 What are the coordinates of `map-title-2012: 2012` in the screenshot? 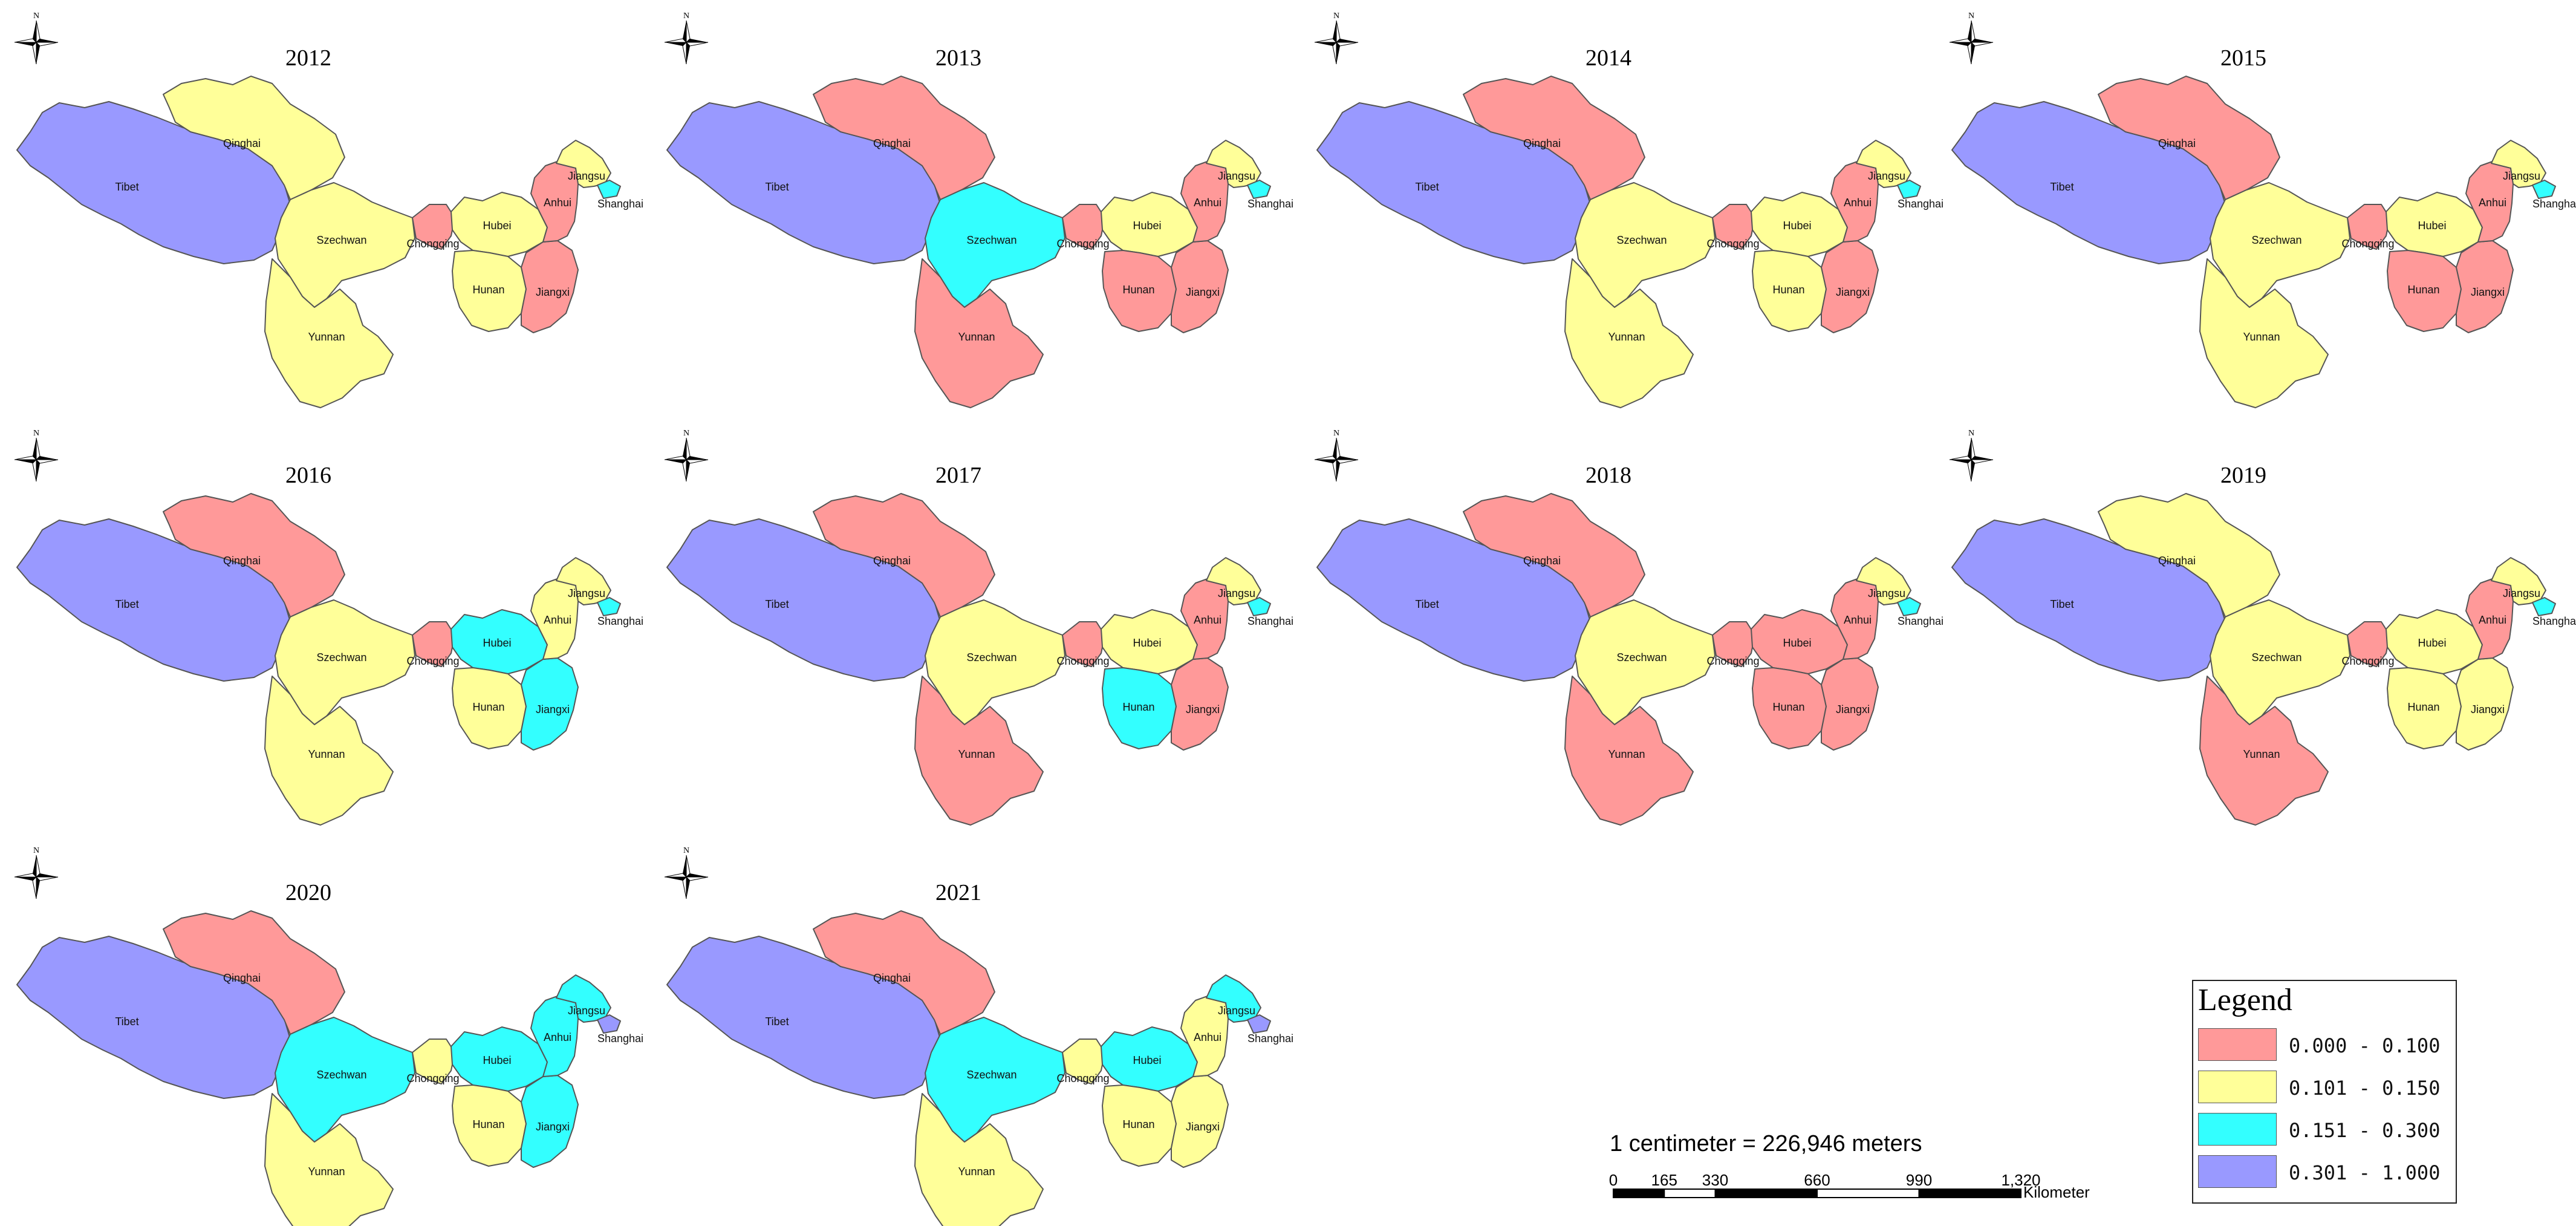 It's located at (308, 58).